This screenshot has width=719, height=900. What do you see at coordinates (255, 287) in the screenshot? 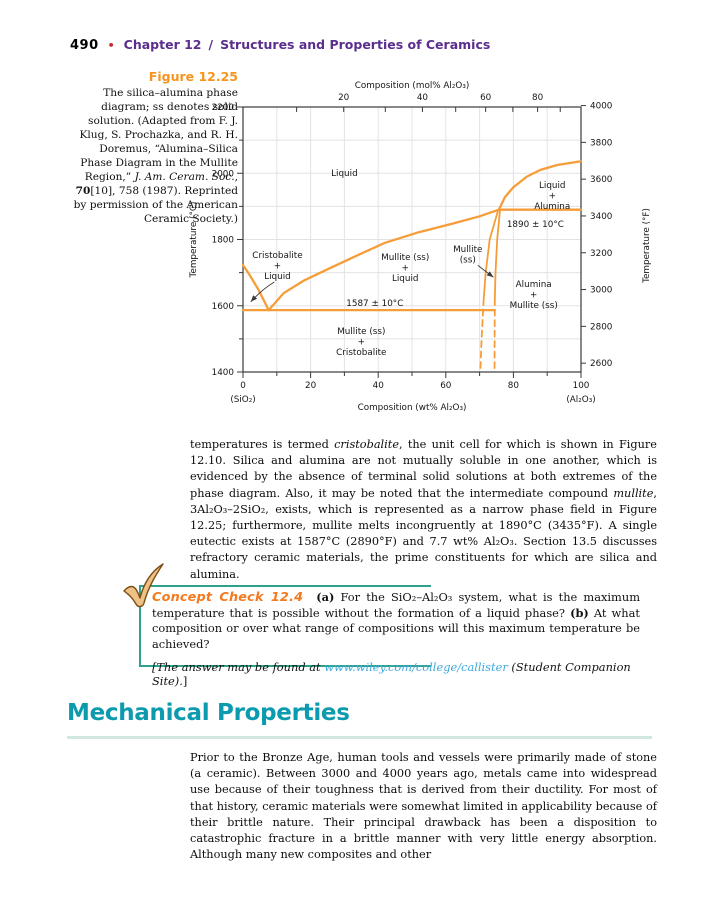
I see `cristobalite-liquidus` at bounding box center [255, 287].